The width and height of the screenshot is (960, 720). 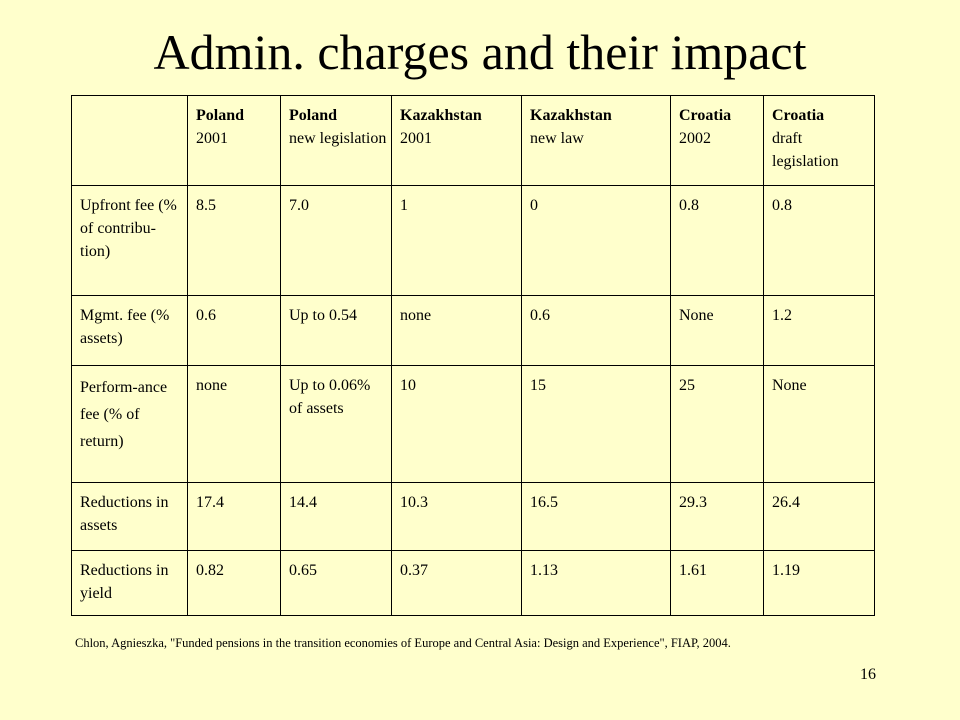 I want to click on header-cell: Poland new legislation, so click(x=336, y=140).